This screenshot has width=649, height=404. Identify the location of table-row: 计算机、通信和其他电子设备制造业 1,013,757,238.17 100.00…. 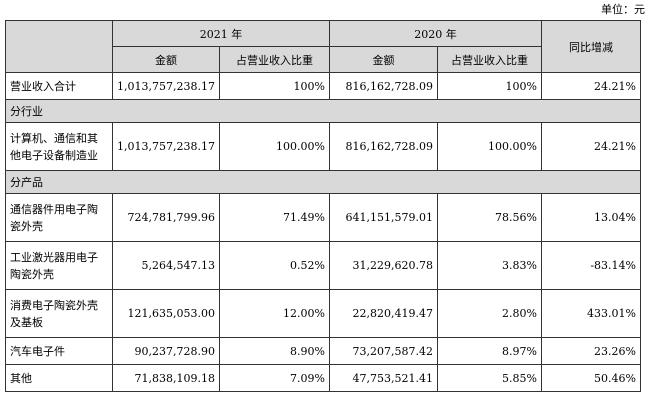
(323, 146).